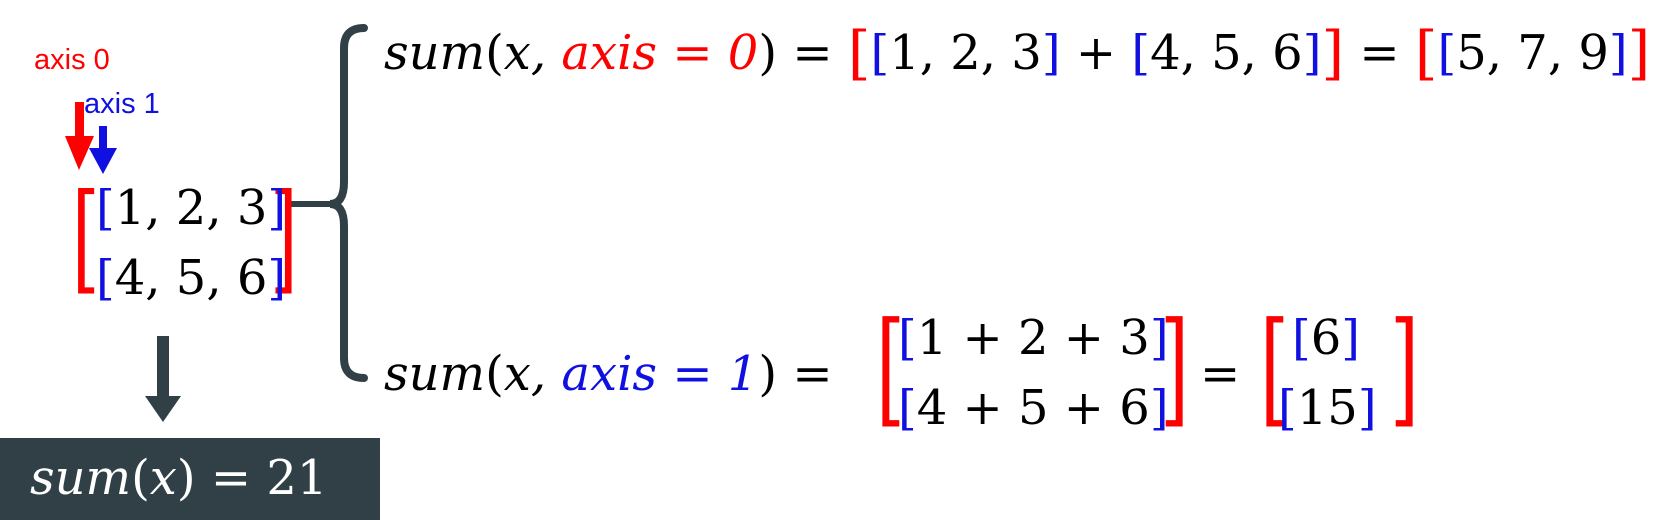 Image resolution: width=1668 pixels, height=520 pixels. What do you see at coordinates (1327, 408) in the screenshot?
I see `axis-1-result-row-2: [15]` at bounding box center [1327, 408].